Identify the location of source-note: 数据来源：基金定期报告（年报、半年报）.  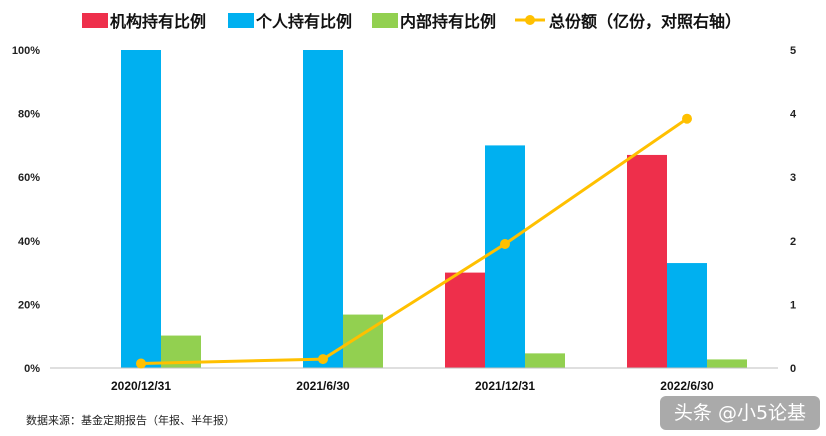
(130, 420).